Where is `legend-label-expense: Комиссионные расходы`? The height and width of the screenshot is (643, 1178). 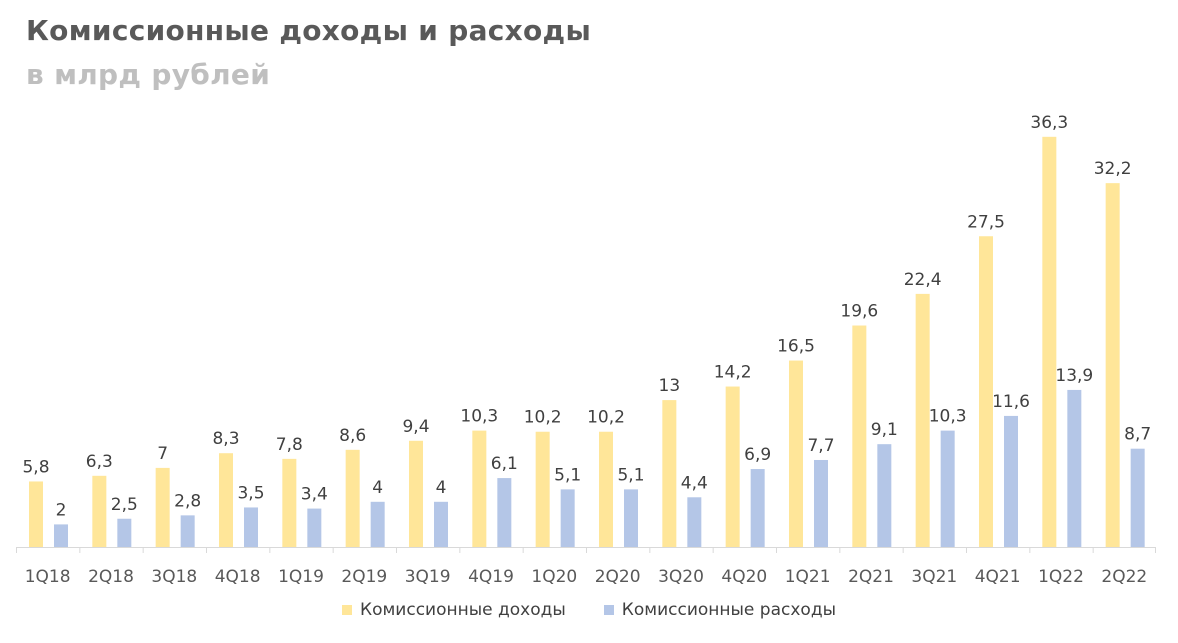 legend-label-expense: Комиссионные расходы is located at coordinates (728, 610).